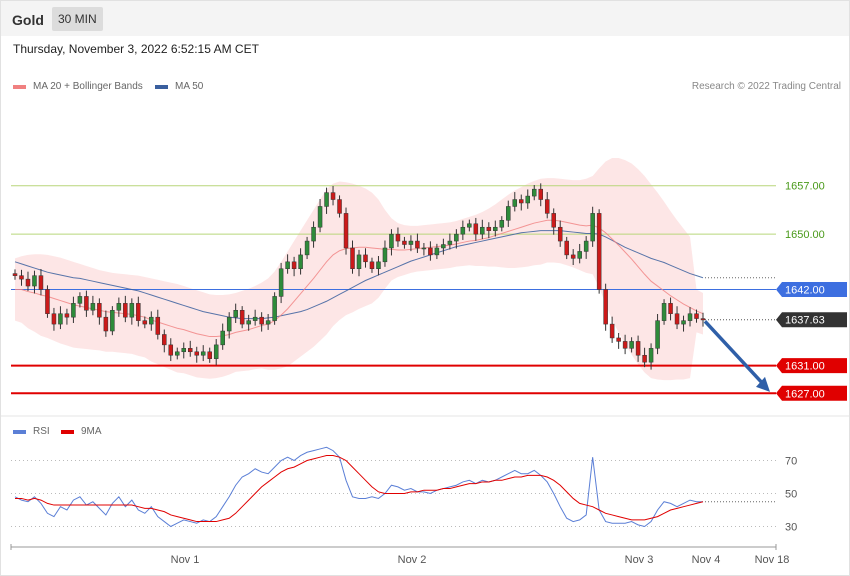 Image resolution: width=850 pixels, height=576 pixels. What do you see at coordinates (791, 495) in the screenshot?
I see `rsi-tick-50: 50` at bounding box center [791, 495].